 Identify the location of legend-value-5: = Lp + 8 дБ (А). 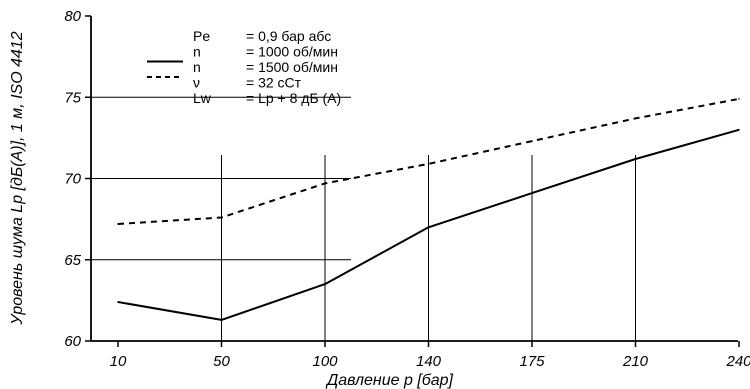
(293, 98).